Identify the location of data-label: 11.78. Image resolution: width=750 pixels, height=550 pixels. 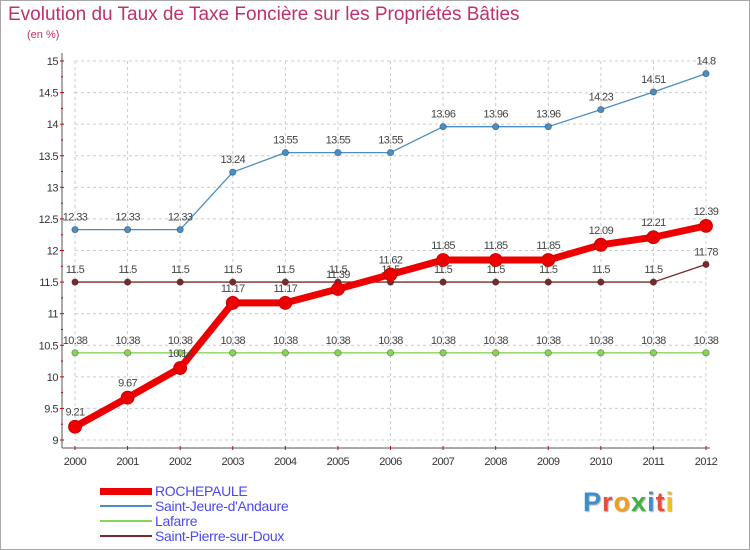
(706, 252).